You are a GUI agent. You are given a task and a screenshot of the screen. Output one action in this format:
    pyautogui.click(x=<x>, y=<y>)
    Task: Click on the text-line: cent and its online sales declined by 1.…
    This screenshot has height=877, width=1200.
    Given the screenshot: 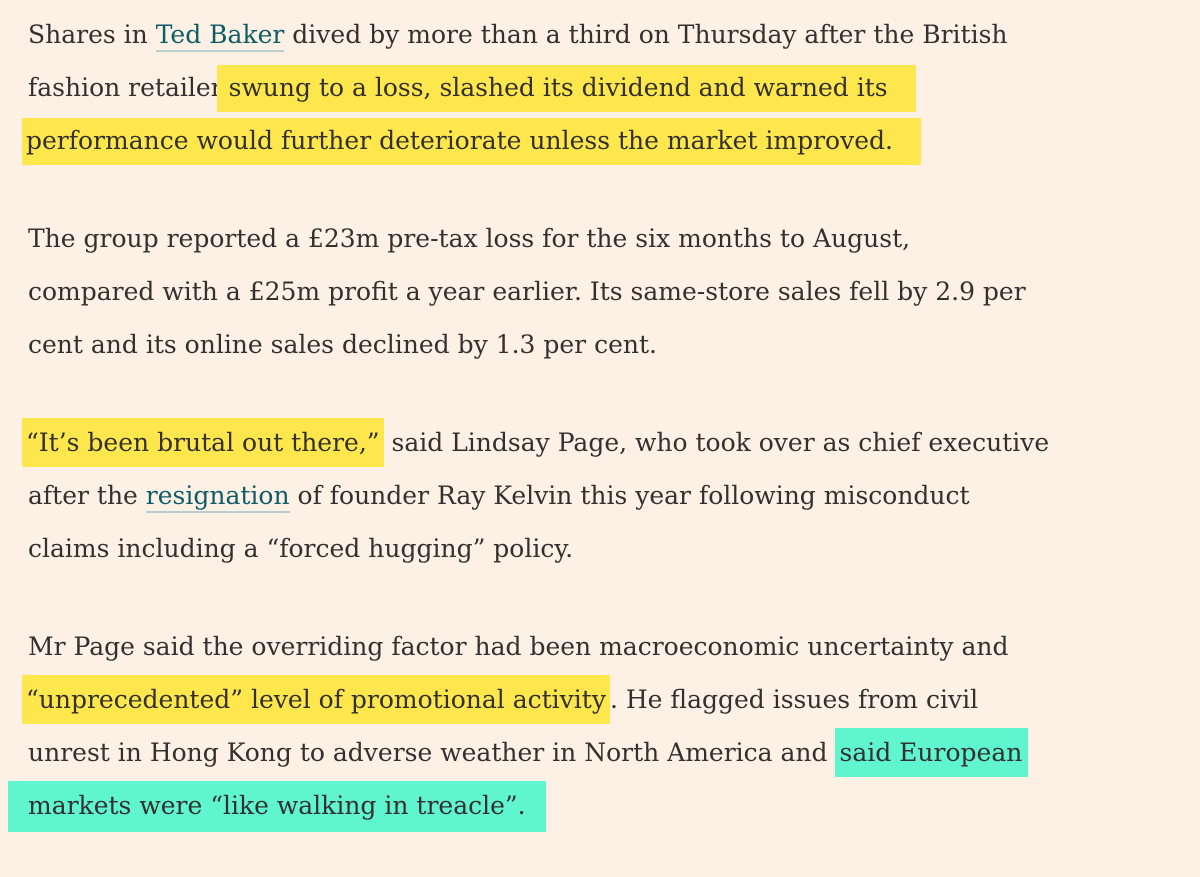 What is the action you would take?
    pyautogui.click(x=614, y=344)
    